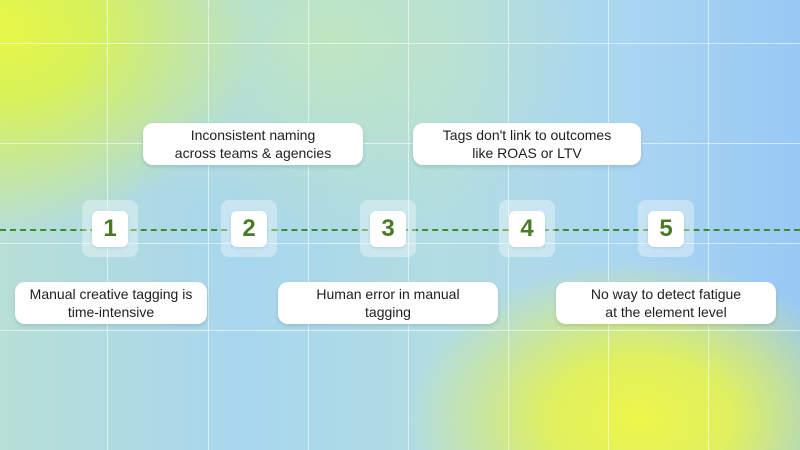 Image resolution: width=800 pixels, height=450 pixels. I want to click on step-number: 4, so click(527, 228).